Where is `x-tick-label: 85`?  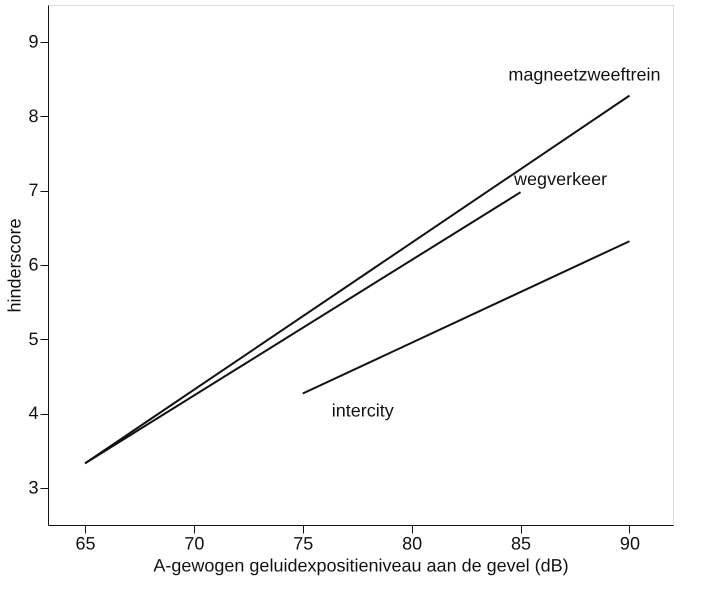 x-tick-label: 85 is located at coordinates (521, 544).